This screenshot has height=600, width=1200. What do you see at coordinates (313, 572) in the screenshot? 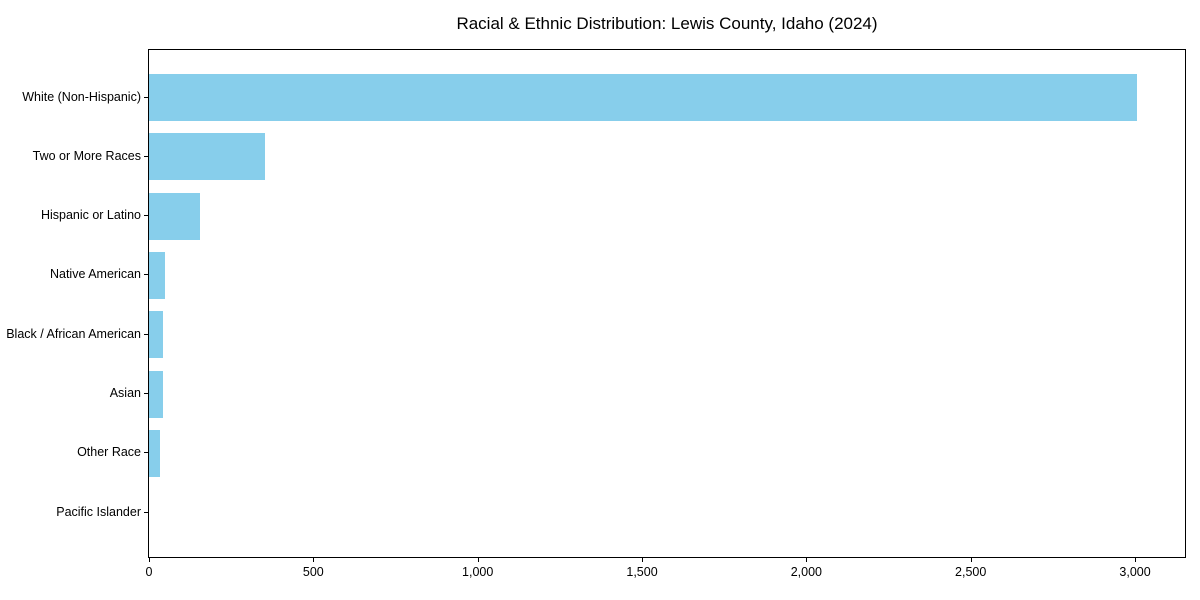
I see `x-tick-label-500: 500` at bounding box center [313, 572].